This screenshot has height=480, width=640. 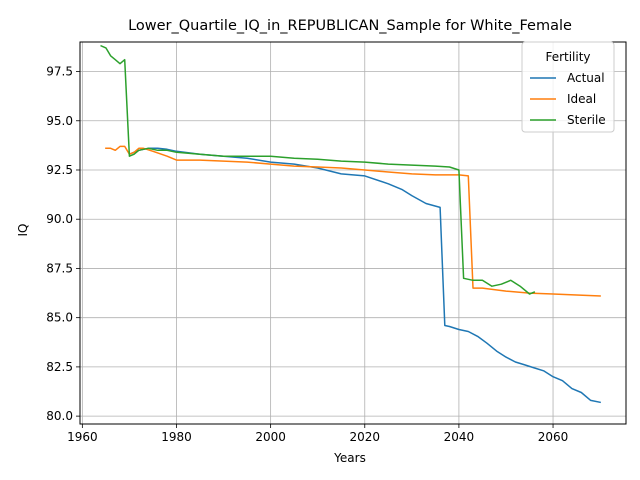 What do you see at coordinates (364, 437) in the screenshot?
I see `x-tick-label: 2020` at bounding box center [364, 437].